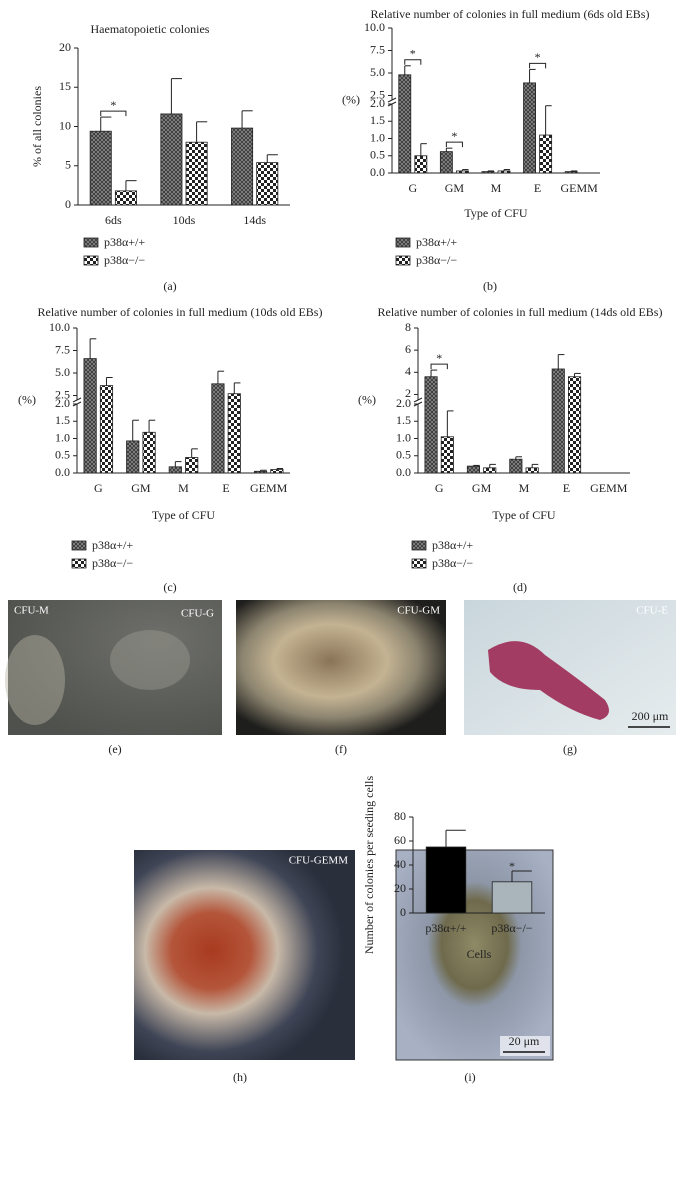  I want to click on panel-caption: (g), so click(570, 749).